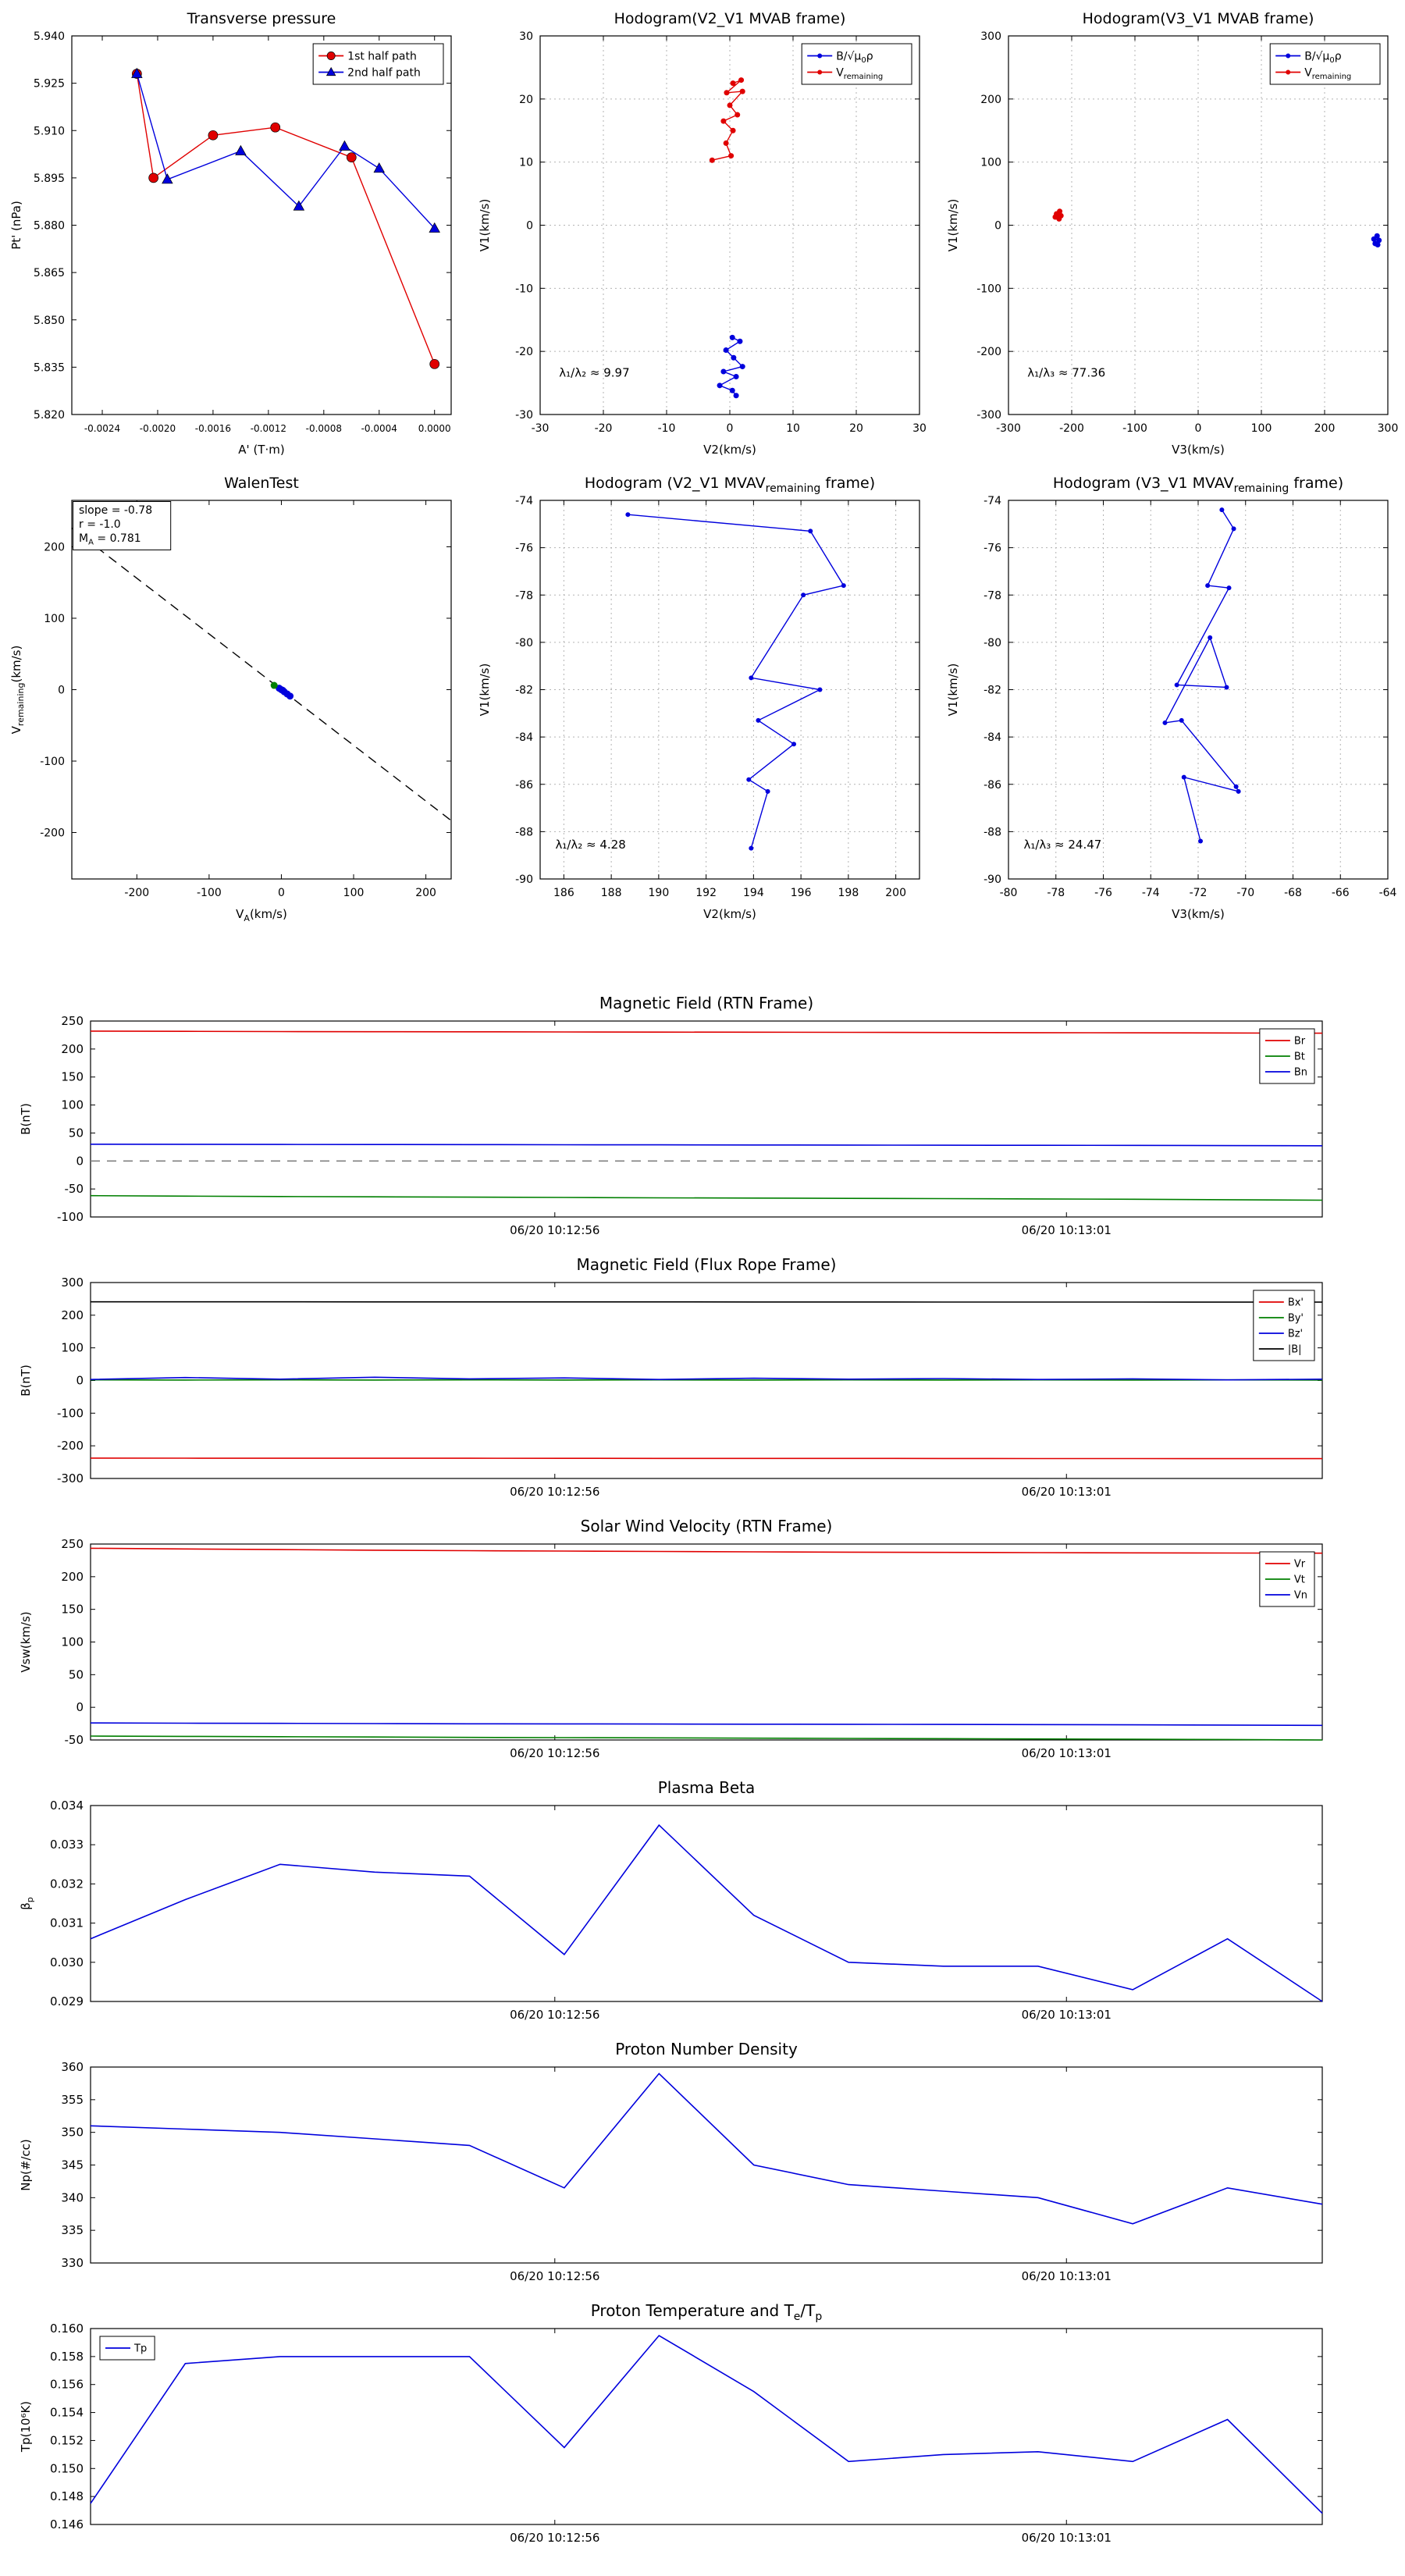 This screenshot has width=1405, height=2576. I want to click on svg-text: Hodogram(V2_V1 MVAB frame), so click(730, 18).